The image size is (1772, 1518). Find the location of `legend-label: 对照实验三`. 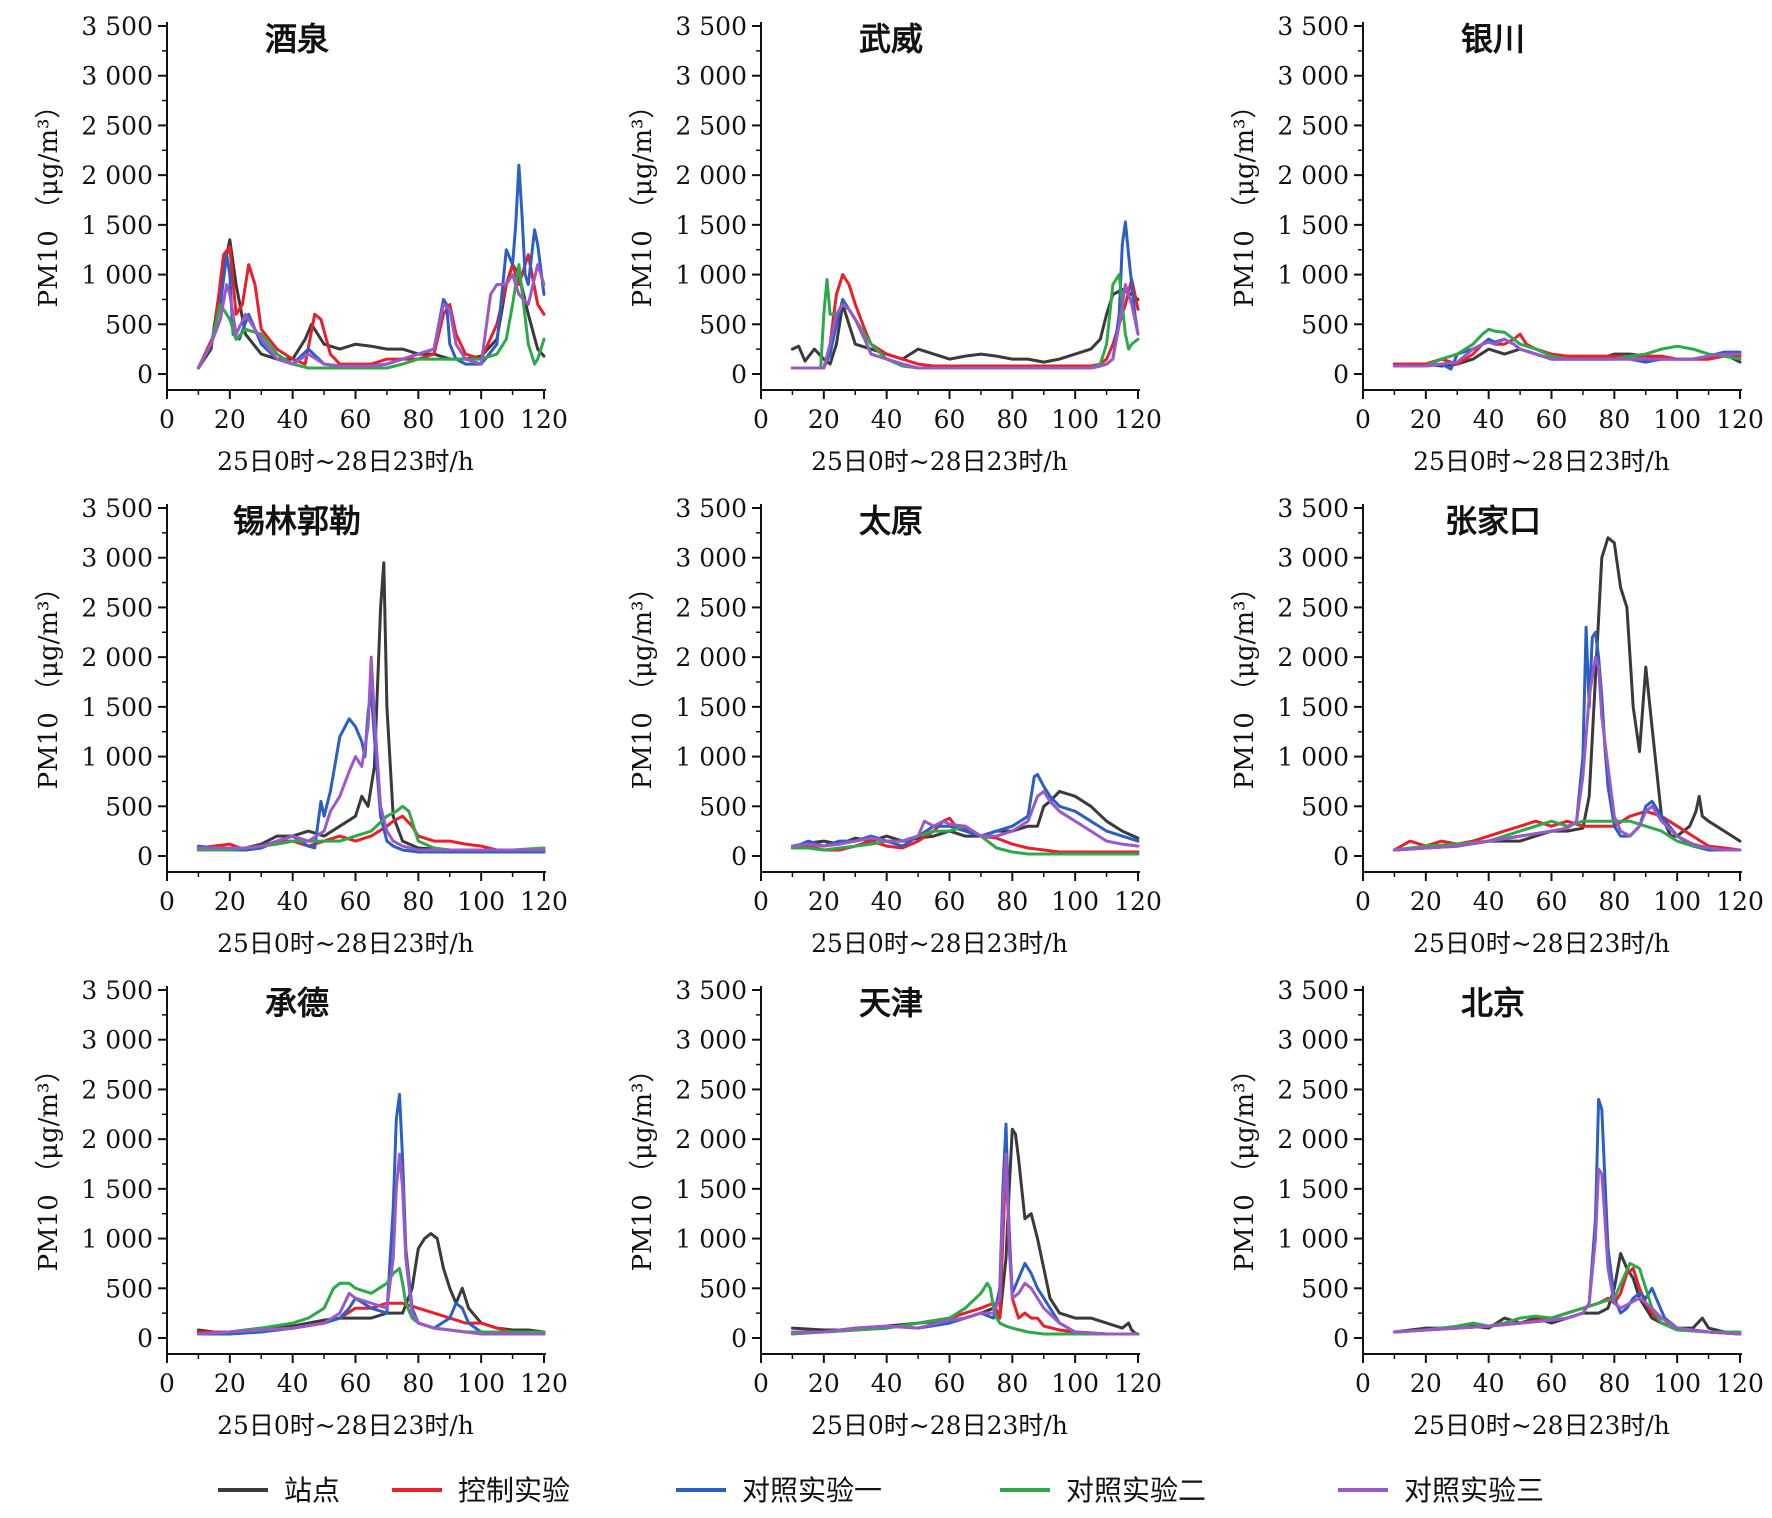

legend-label: 对照实验三 is located at coordinates (1474, 1490).